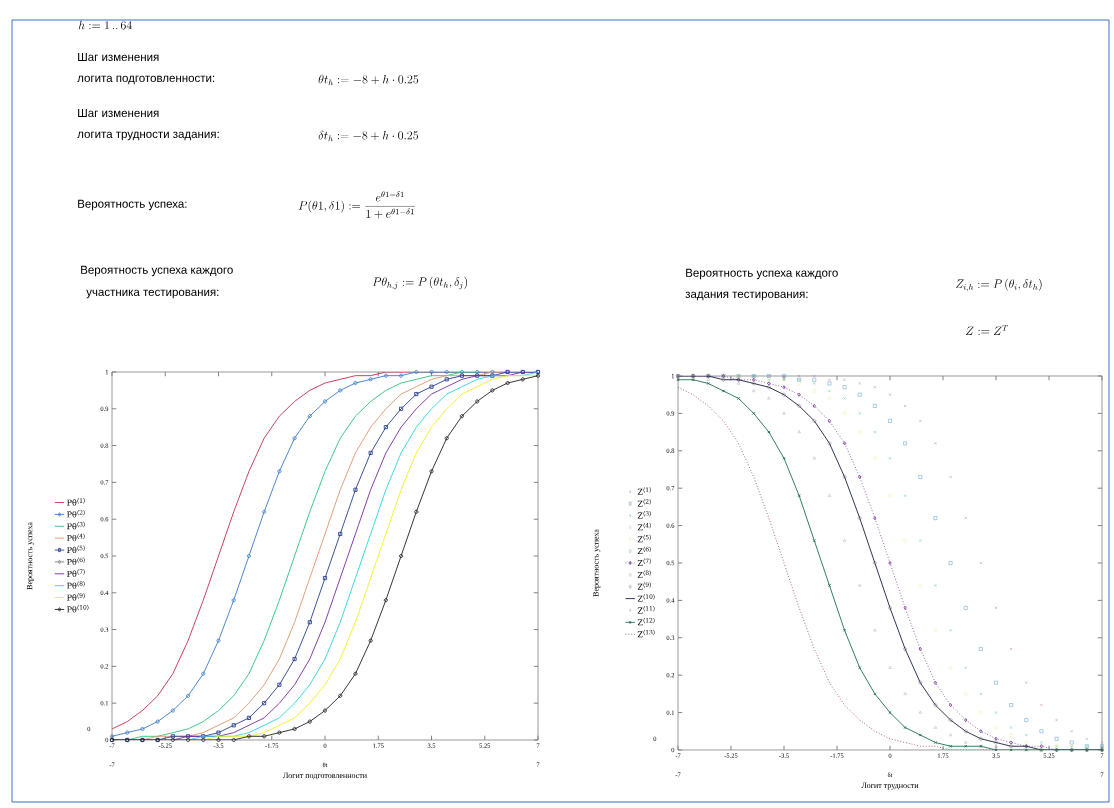  Describe the element at coordinates (987, 330) in the screenshot. I see `text: $Z := Z^{T}$` at that location.